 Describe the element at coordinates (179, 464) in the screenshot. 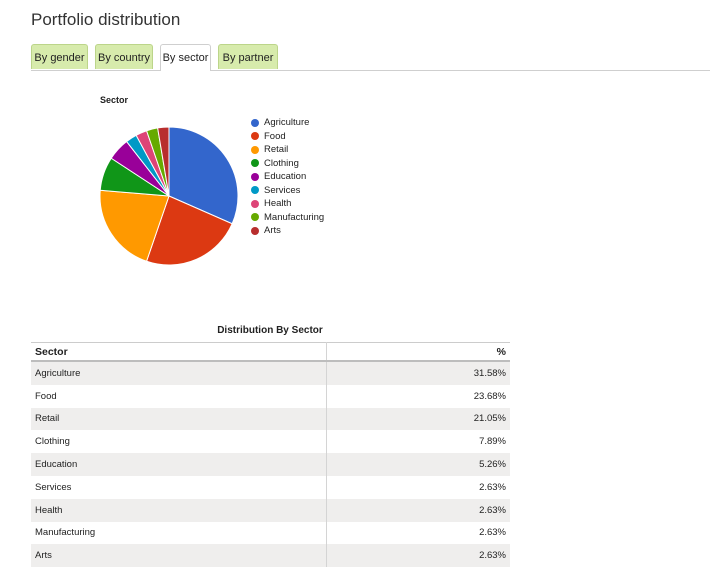

I see `sector-cell: Education` at that location.